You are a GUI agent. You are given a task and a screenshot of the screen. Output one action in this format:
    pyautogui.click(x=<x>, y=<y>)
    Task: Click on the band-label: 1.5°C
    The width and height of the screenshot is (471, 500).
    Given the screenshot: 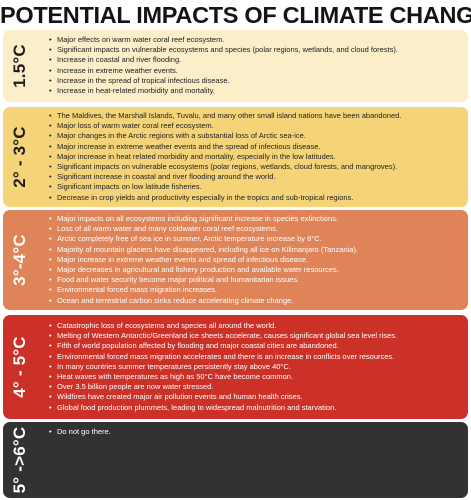 What is the action you would take?
    pyautogui.click(x=19, y=66)
    